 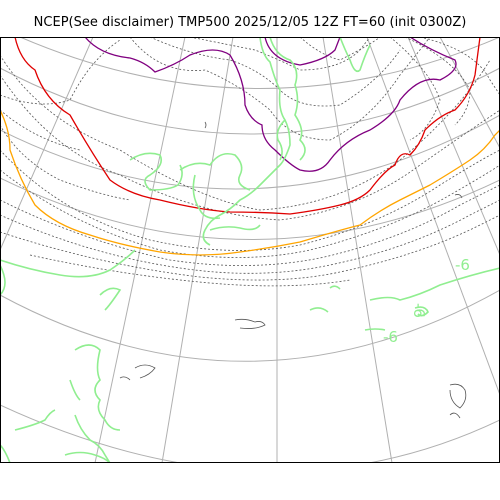 I want to click on isotherm-purple, so click(x=302, y=51).